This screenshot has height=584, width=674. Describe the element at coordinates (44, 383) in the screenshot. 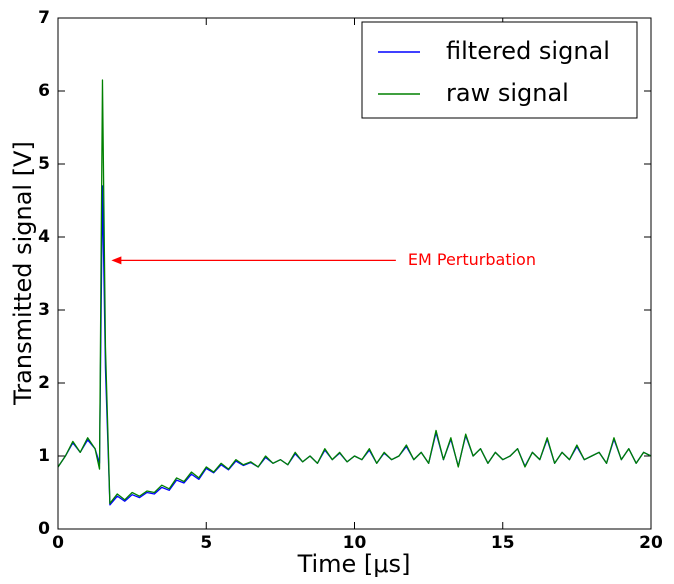

I see `y-tick-label: 2` at that location.